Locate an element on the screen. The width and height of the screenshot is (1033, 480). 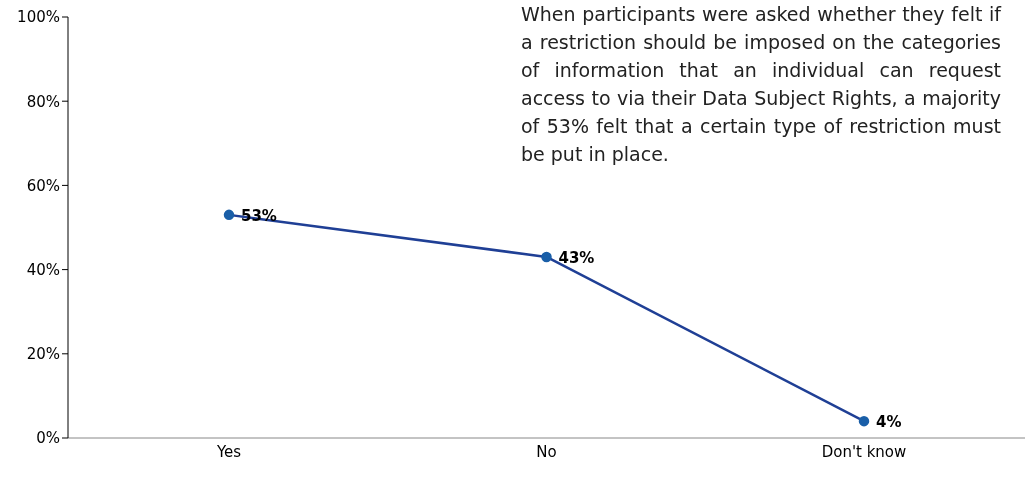
y-tick-label: 40% is located at coordinates (43, 269).